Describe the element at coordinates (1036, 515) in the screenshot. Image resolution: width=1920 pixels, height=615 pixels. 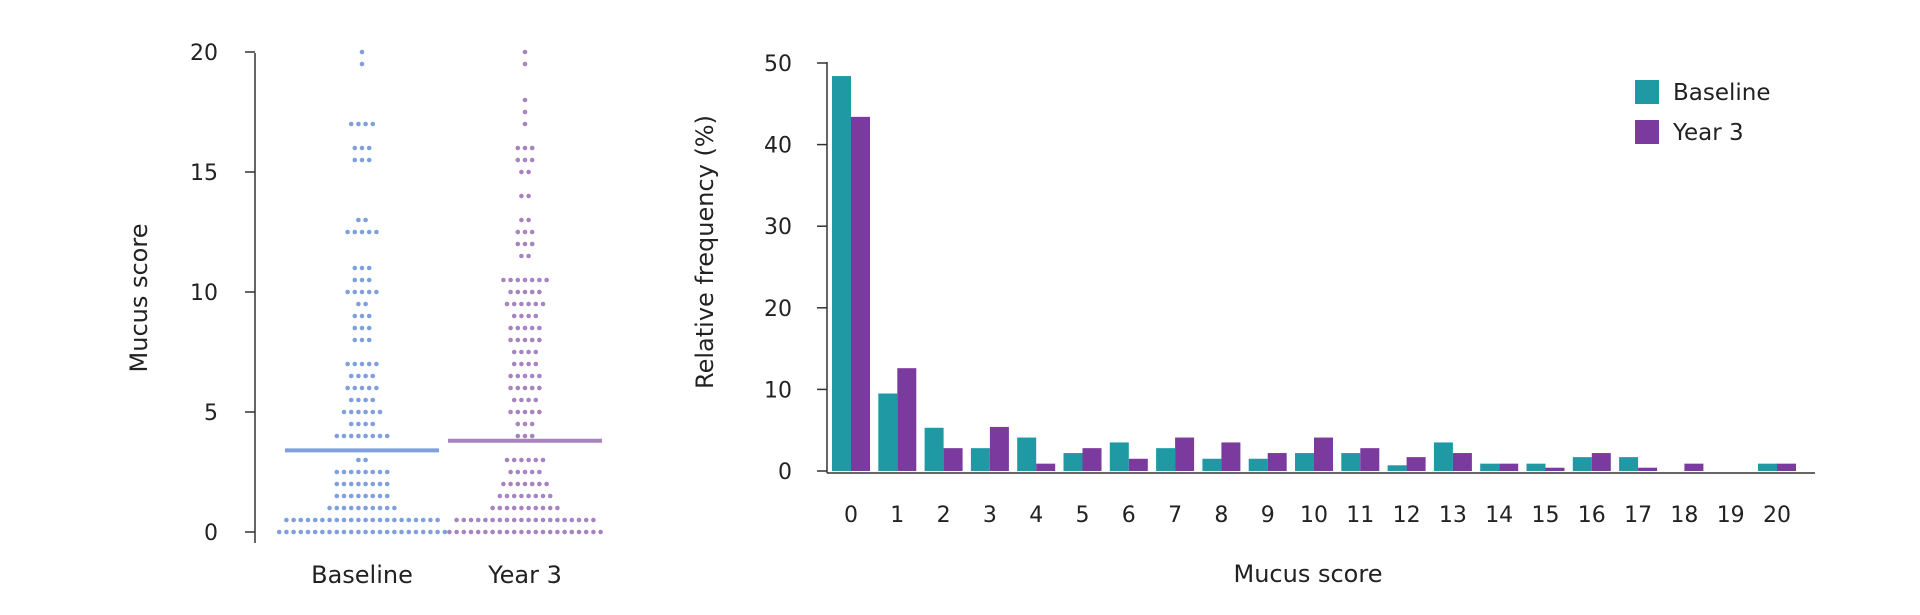
I see `bar-chart-x-tick-label: 4` at that location.